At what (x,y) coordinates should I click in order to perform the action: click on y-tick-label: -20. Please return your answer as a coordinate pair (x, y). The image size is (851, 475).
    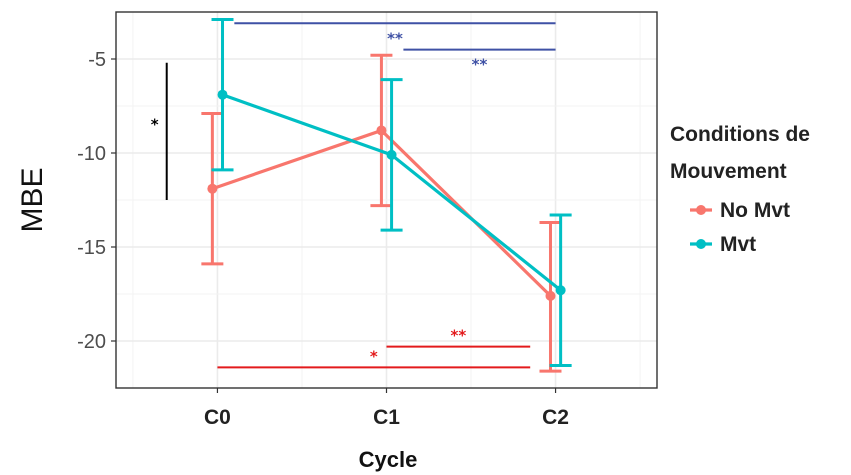
    Looking at the image, I should click on (91, 342).